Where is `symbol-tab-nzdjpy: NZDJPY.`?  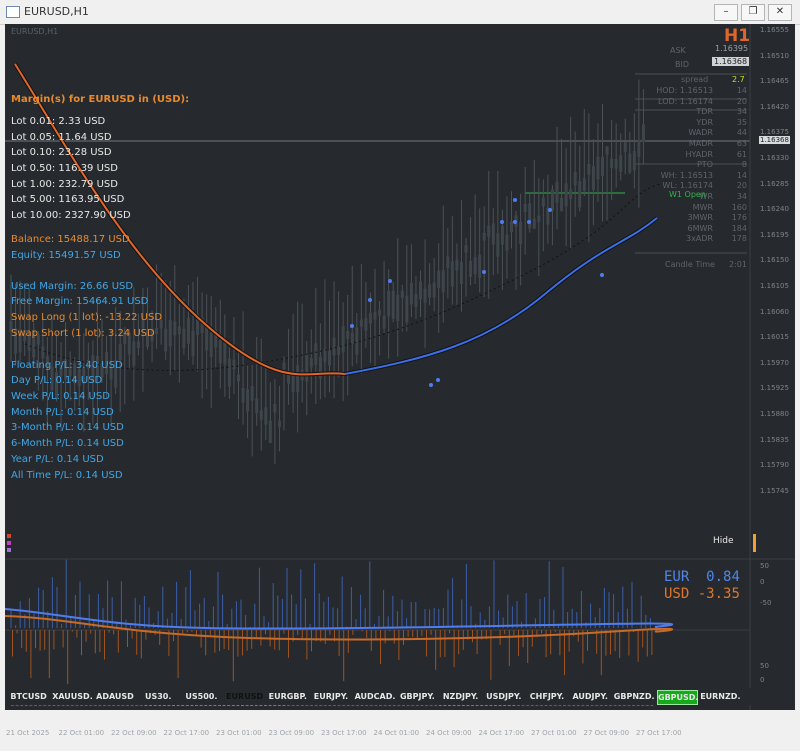
symbol-tab-nzdjpy: NZDJPY. is located at coordinates (460, 696).